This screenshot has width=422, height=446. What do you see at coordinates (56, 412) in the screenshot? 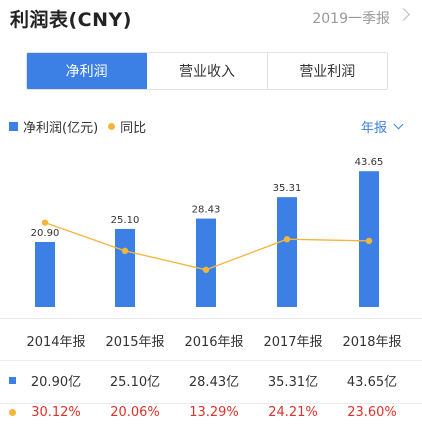
I see `yoy-cell: 30.12%` at bounding box center [56, 412].